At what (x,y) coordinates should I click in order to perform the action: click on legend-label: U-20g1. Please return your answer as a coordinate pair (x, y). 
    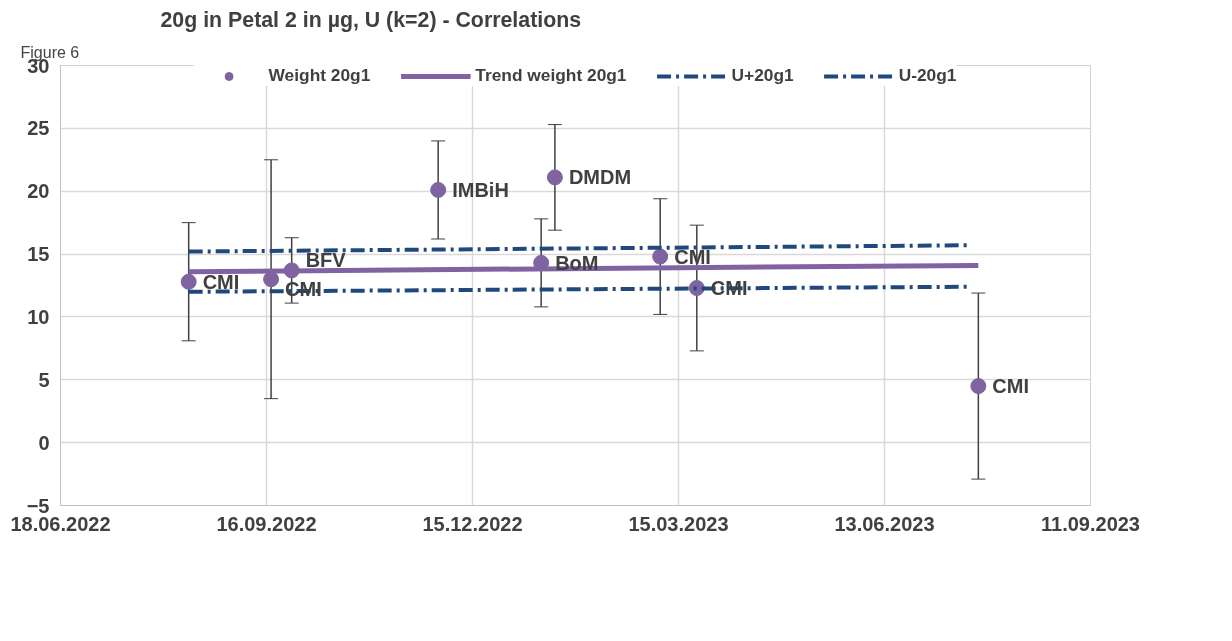
    Looking at the image, I should click on (927, 75).